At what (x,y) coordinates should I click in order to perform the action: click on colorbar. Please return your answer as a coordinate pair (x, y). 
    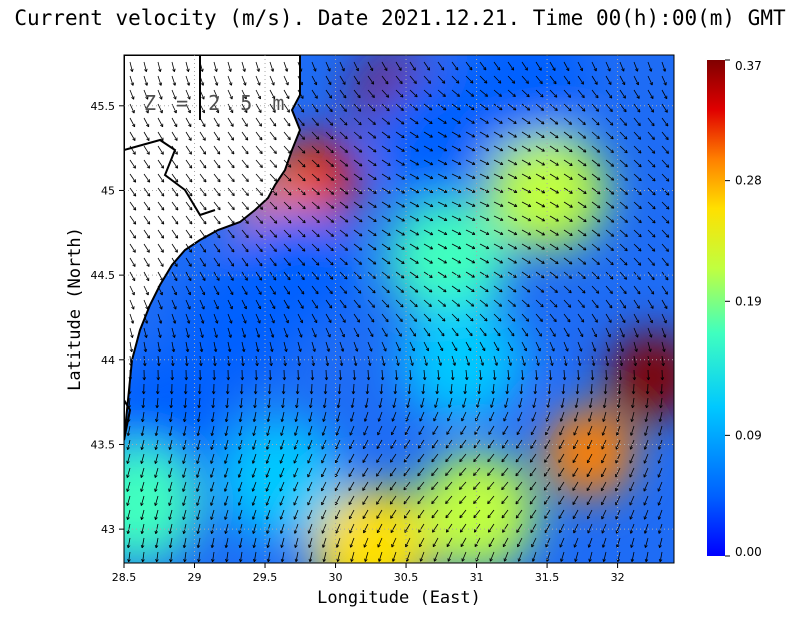
    Looking at the image, I should click on (716, 308).